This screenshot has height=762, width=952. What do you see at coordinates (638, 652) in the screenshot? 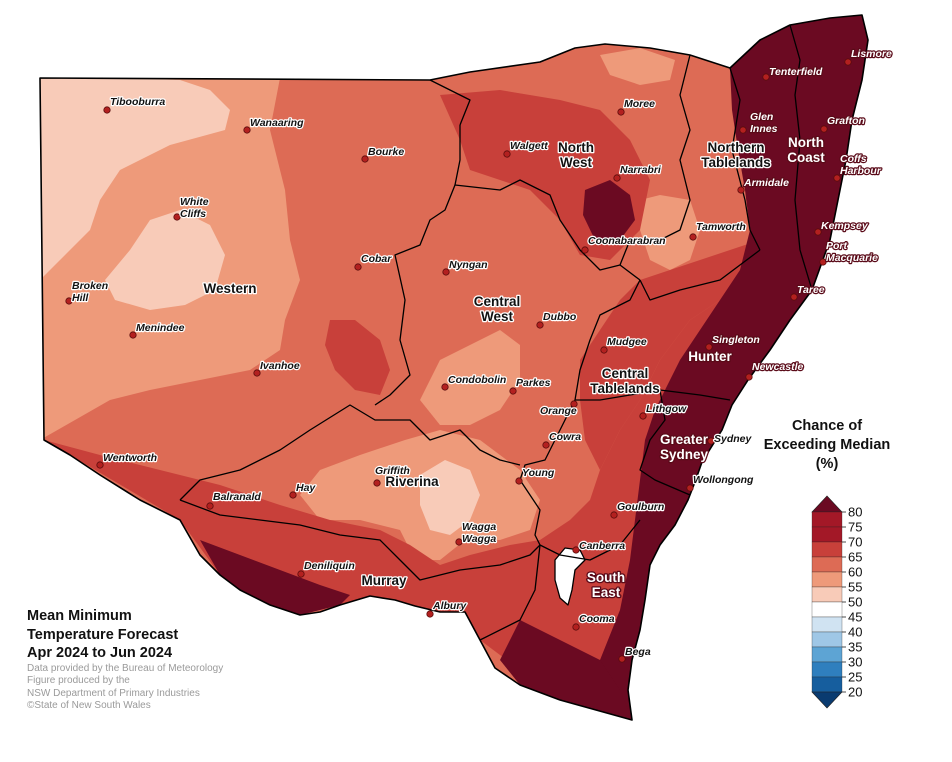
I see `town-label-bega: Bega` at bounding box center [638, 652].